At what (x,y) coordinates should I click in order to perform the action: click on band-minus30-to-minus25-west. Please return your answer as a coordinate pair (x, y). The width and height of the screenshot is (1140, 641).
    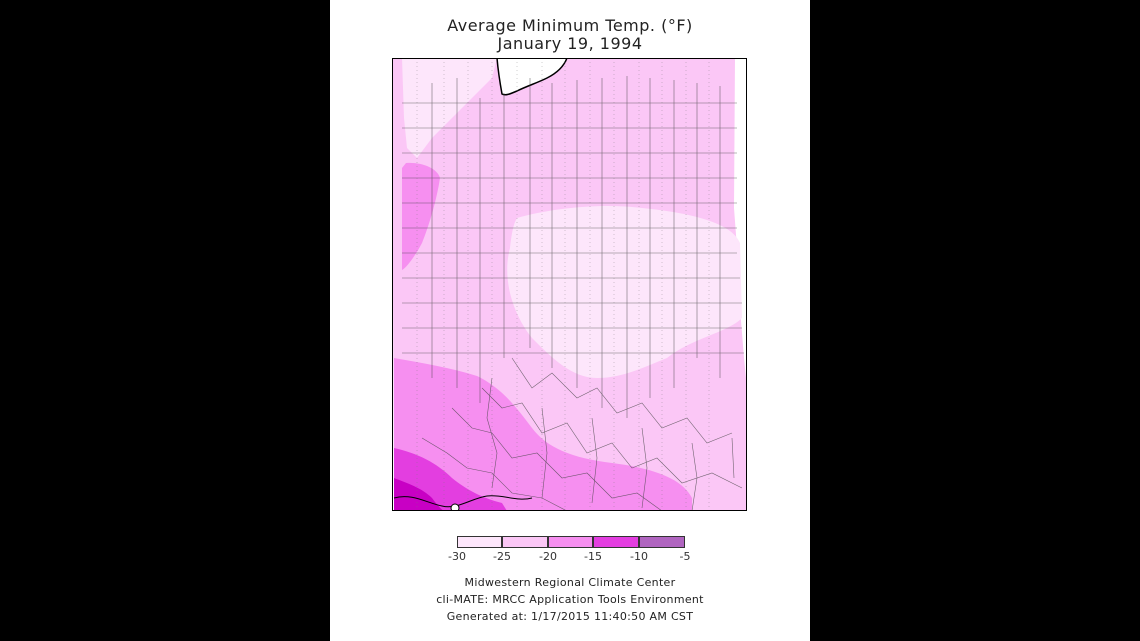
    Looking at the image, I should click on (449, 108).